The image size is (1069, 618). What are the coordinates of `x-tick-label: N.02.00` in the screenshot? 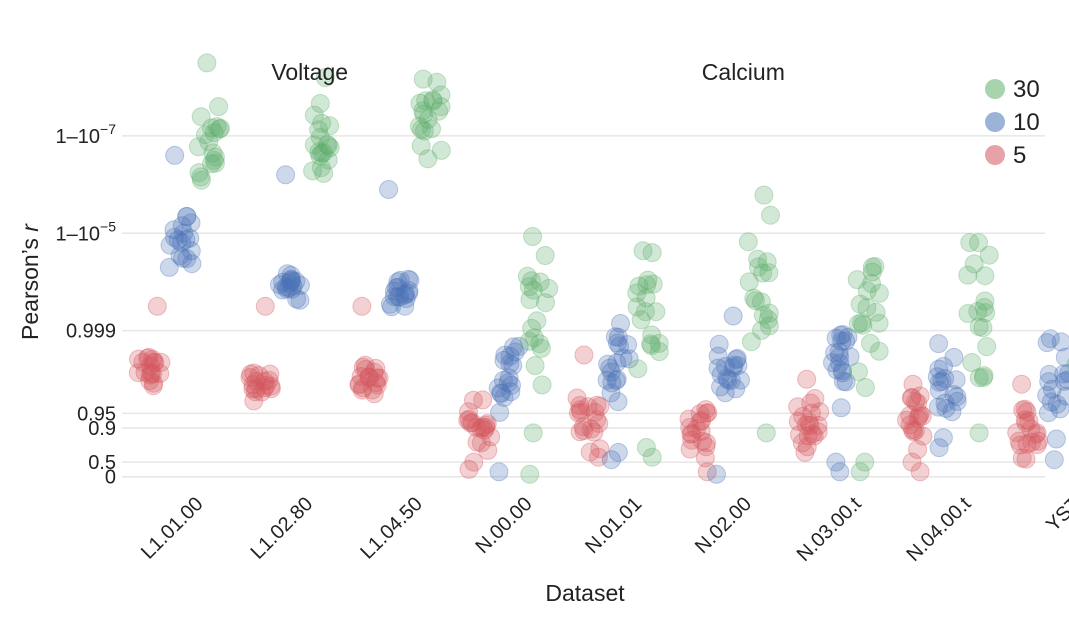 It's located at (723, 525).